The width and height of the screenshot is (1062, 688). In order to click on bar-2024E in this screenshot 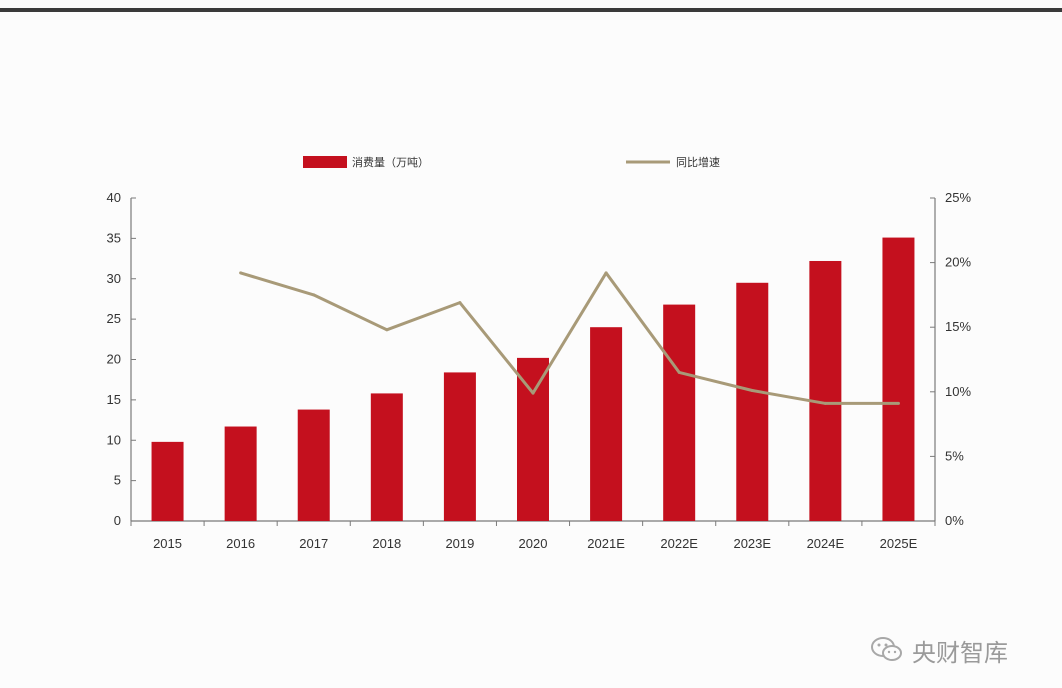, I will do `click(825, 390)`.